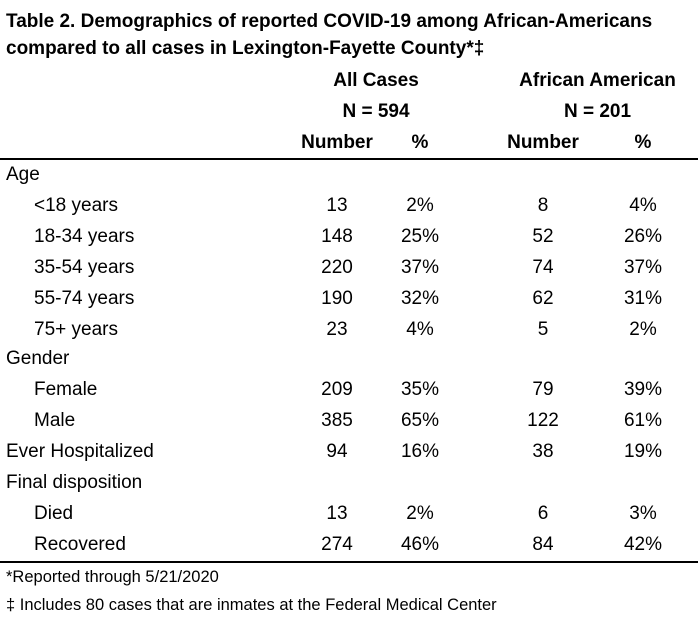 This screenshot has width=698, height=620. I want to click on cell-all-number: 94, so click(337, 451).